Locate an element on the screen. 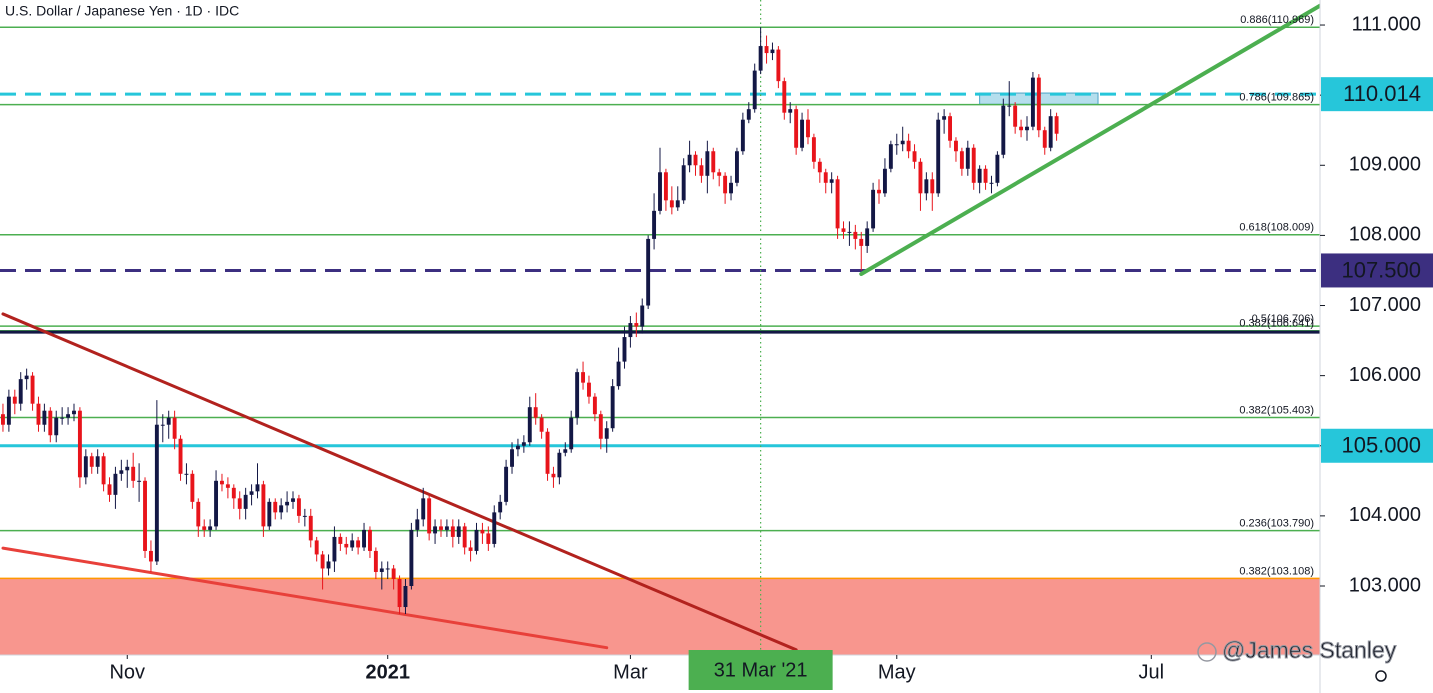  settings-icon is located at coordinates (1381, 676).